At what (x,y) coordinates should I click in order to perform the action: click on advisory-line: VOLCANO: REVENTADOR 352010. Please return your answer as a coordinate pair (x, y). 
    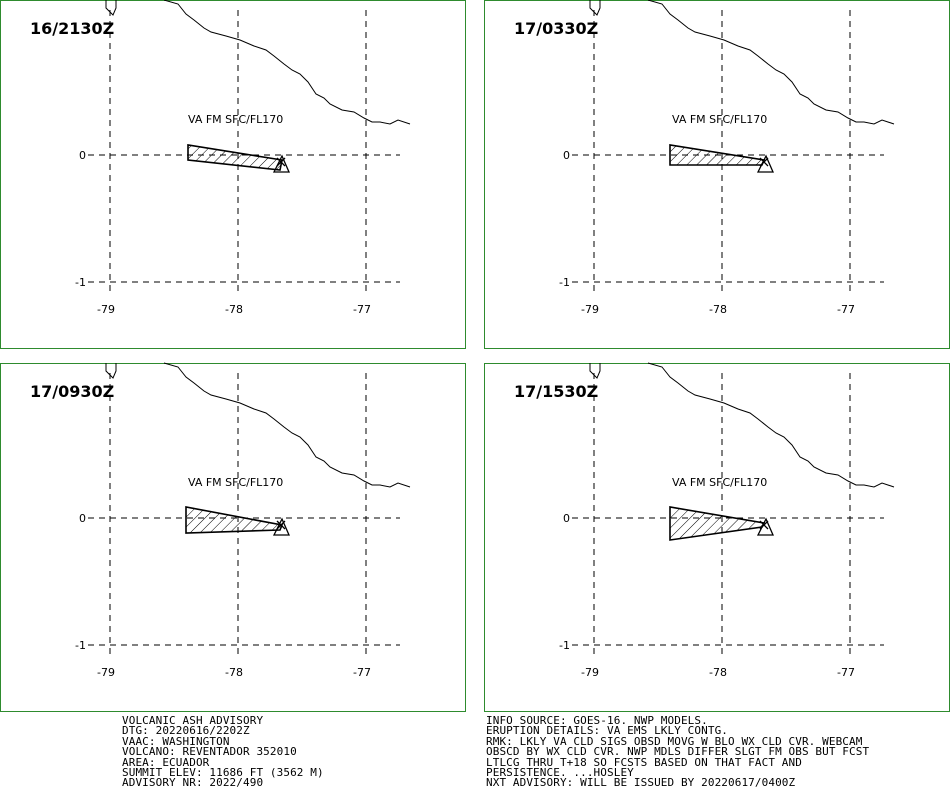
    Looking at the image, I should click on (209, 752).